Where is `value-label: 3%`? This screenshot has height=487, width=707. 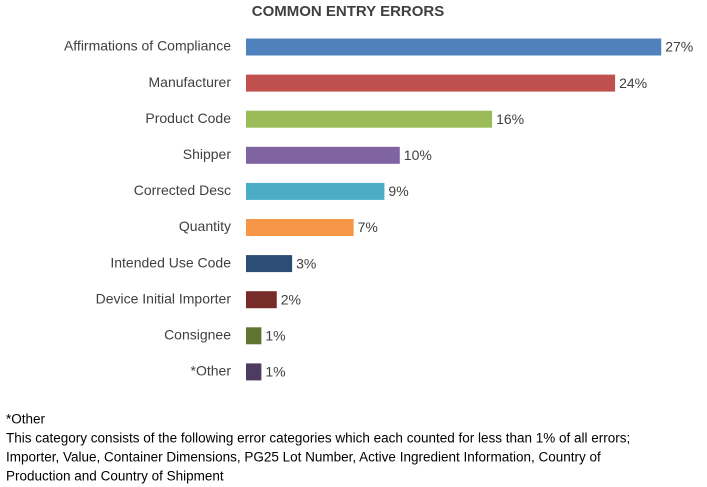
value-label: 3% is located at coordinates (306, 263).